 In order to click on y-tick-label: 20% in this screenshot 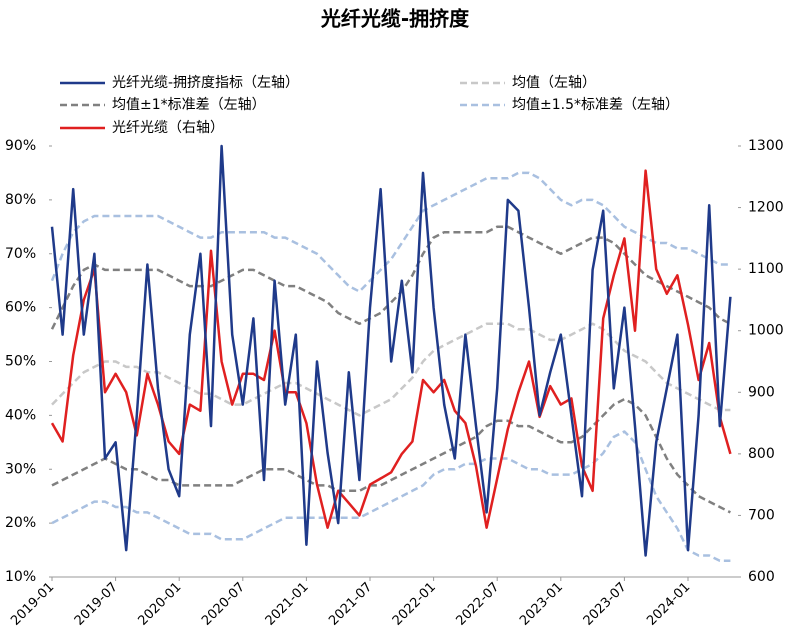, I will do `click(20, 523)`.